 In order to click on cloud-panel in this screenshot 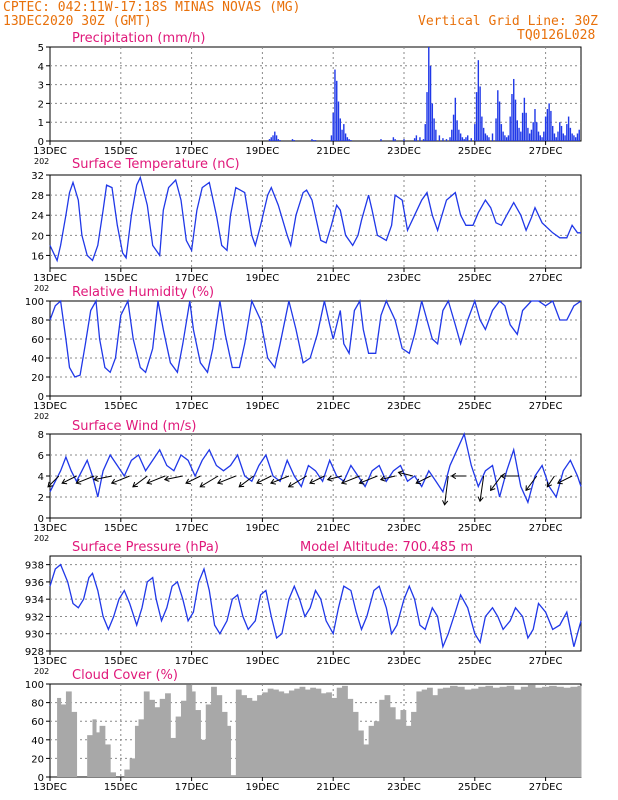, I will do `click(314, 732)`.